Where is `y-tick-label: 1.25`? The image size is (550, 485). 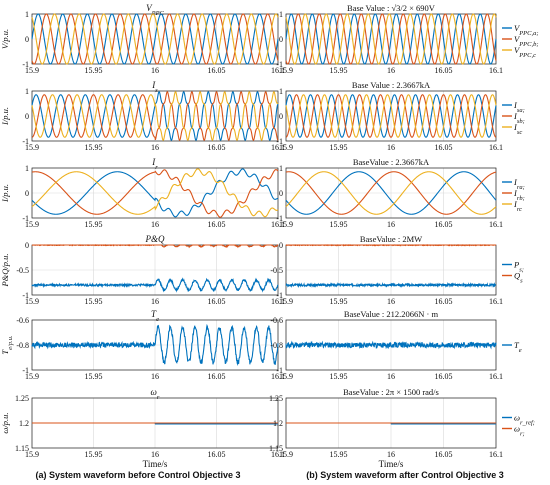 y-tick-label: 1.25 is located at coordinates (22, 398).